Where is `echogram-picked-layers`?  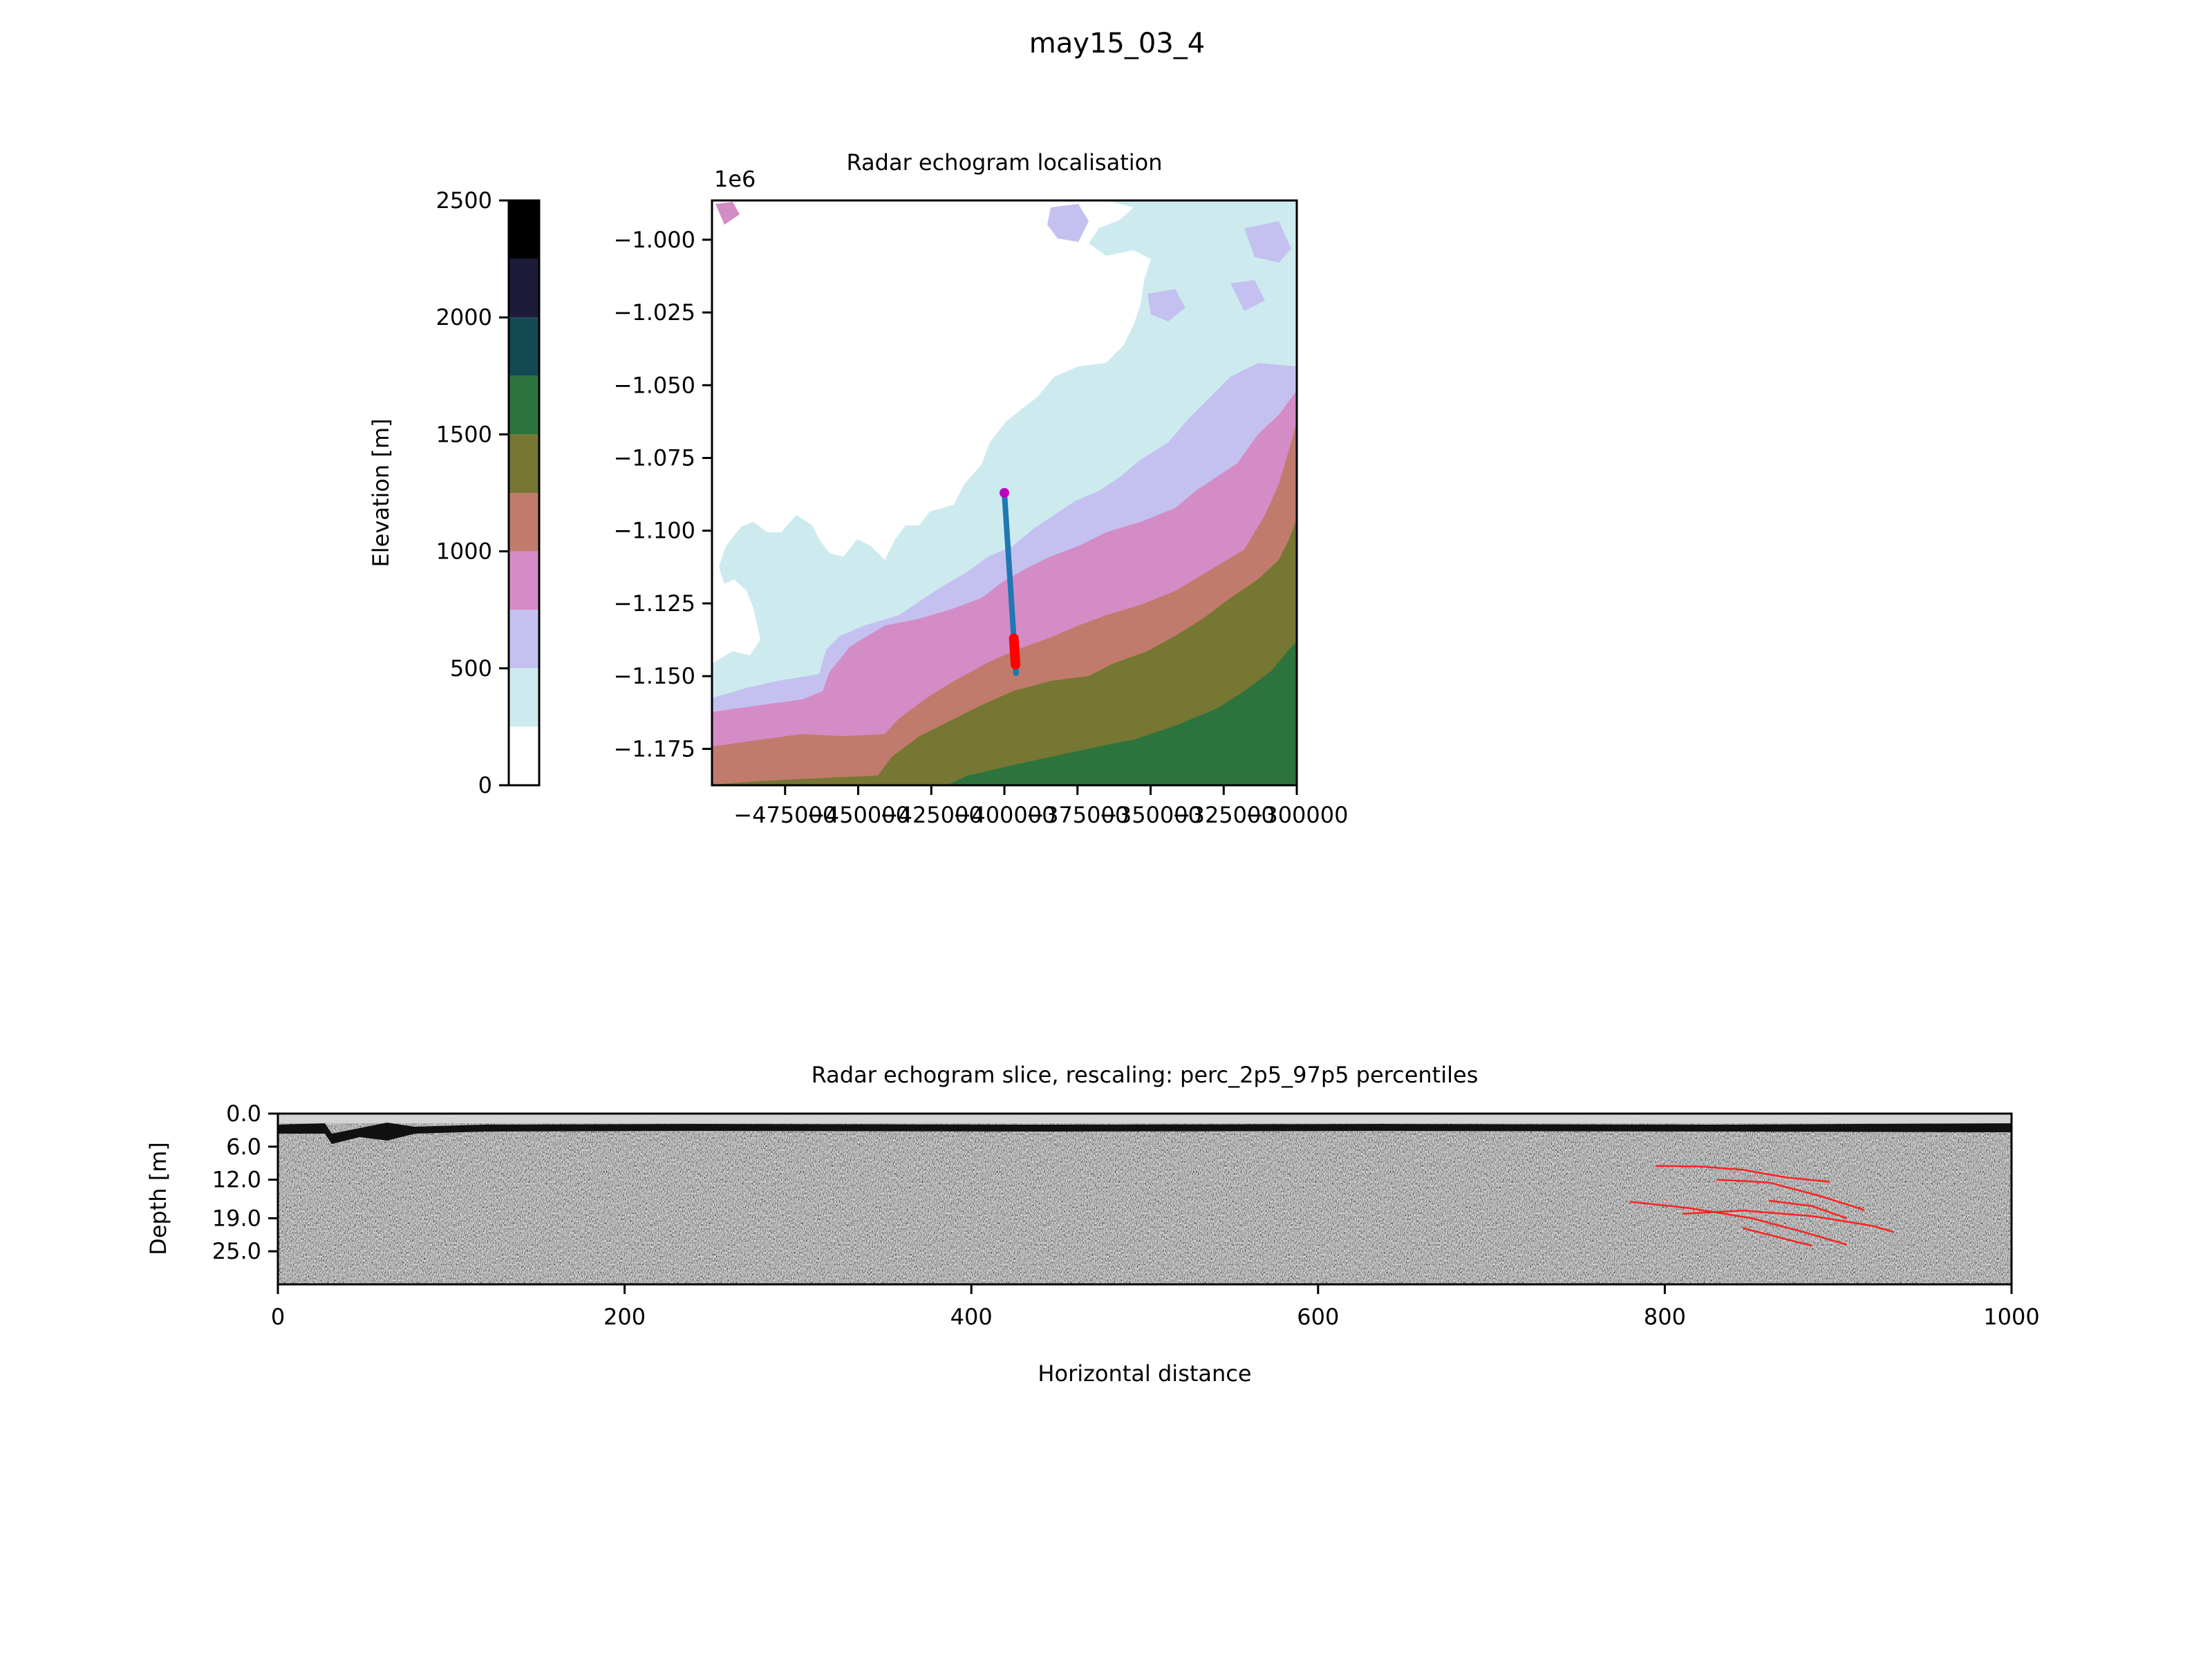
echogram-picked-layers is located at coordinates (1762, 1206).